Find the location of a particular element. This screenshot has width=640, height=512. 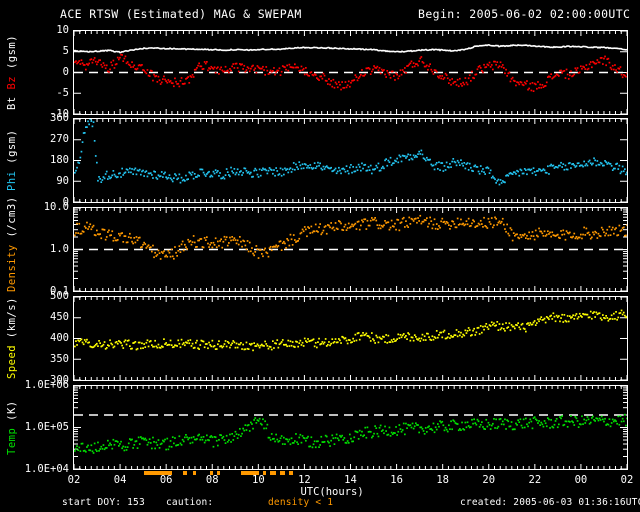

swepam-temp-panel is located at coordinates (350, 427).